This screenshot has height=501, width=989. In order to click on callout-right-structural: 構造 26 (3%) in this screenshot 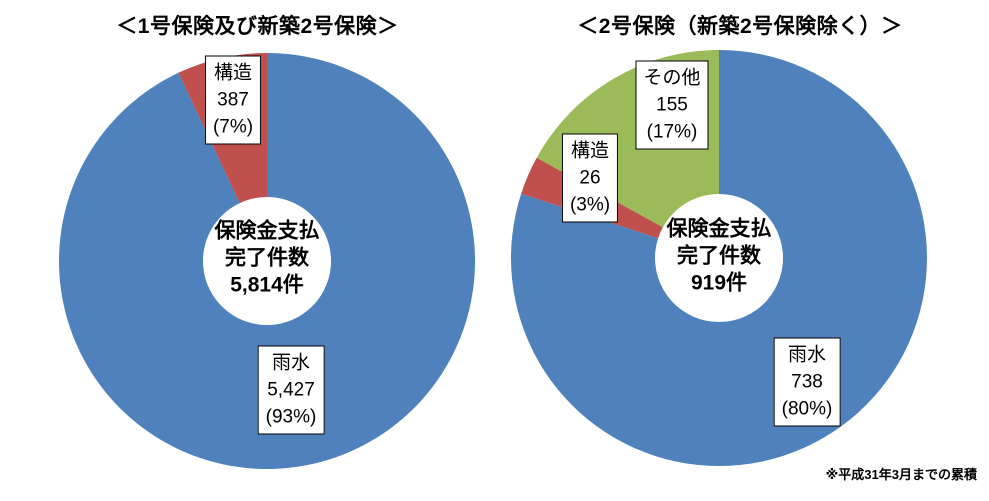, I will do `click(590, 178)`.